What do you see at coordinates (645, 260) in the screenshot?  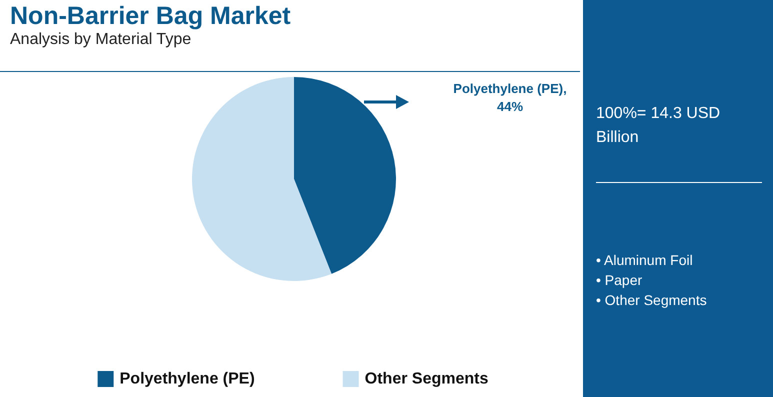 I see `text: • Aluminum Foil` at bounding box center [645, 260].